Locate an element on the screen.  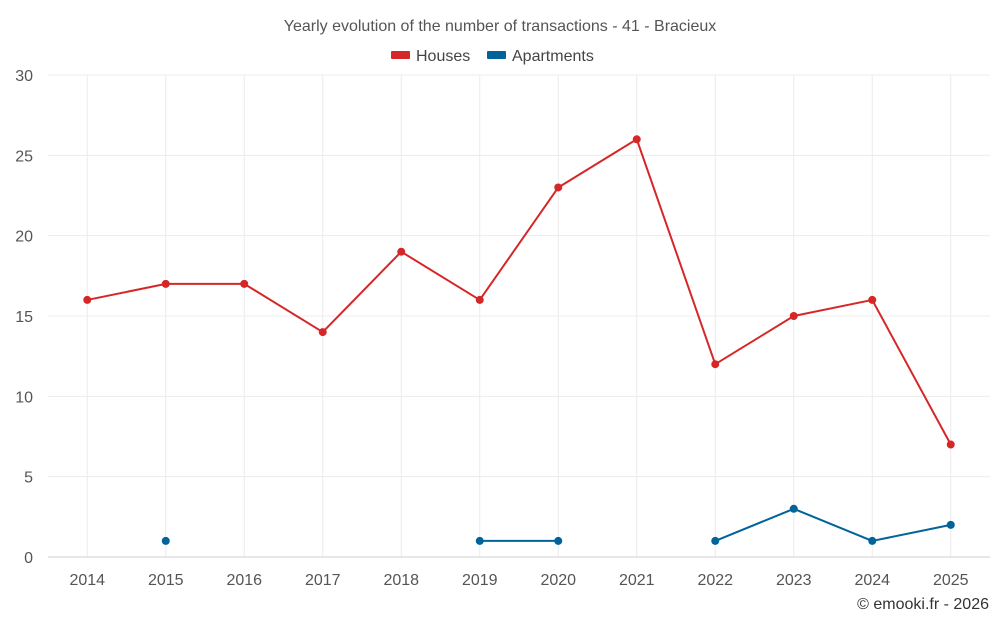
data-point-apartments-2015 is located at coordinates (165, 540).